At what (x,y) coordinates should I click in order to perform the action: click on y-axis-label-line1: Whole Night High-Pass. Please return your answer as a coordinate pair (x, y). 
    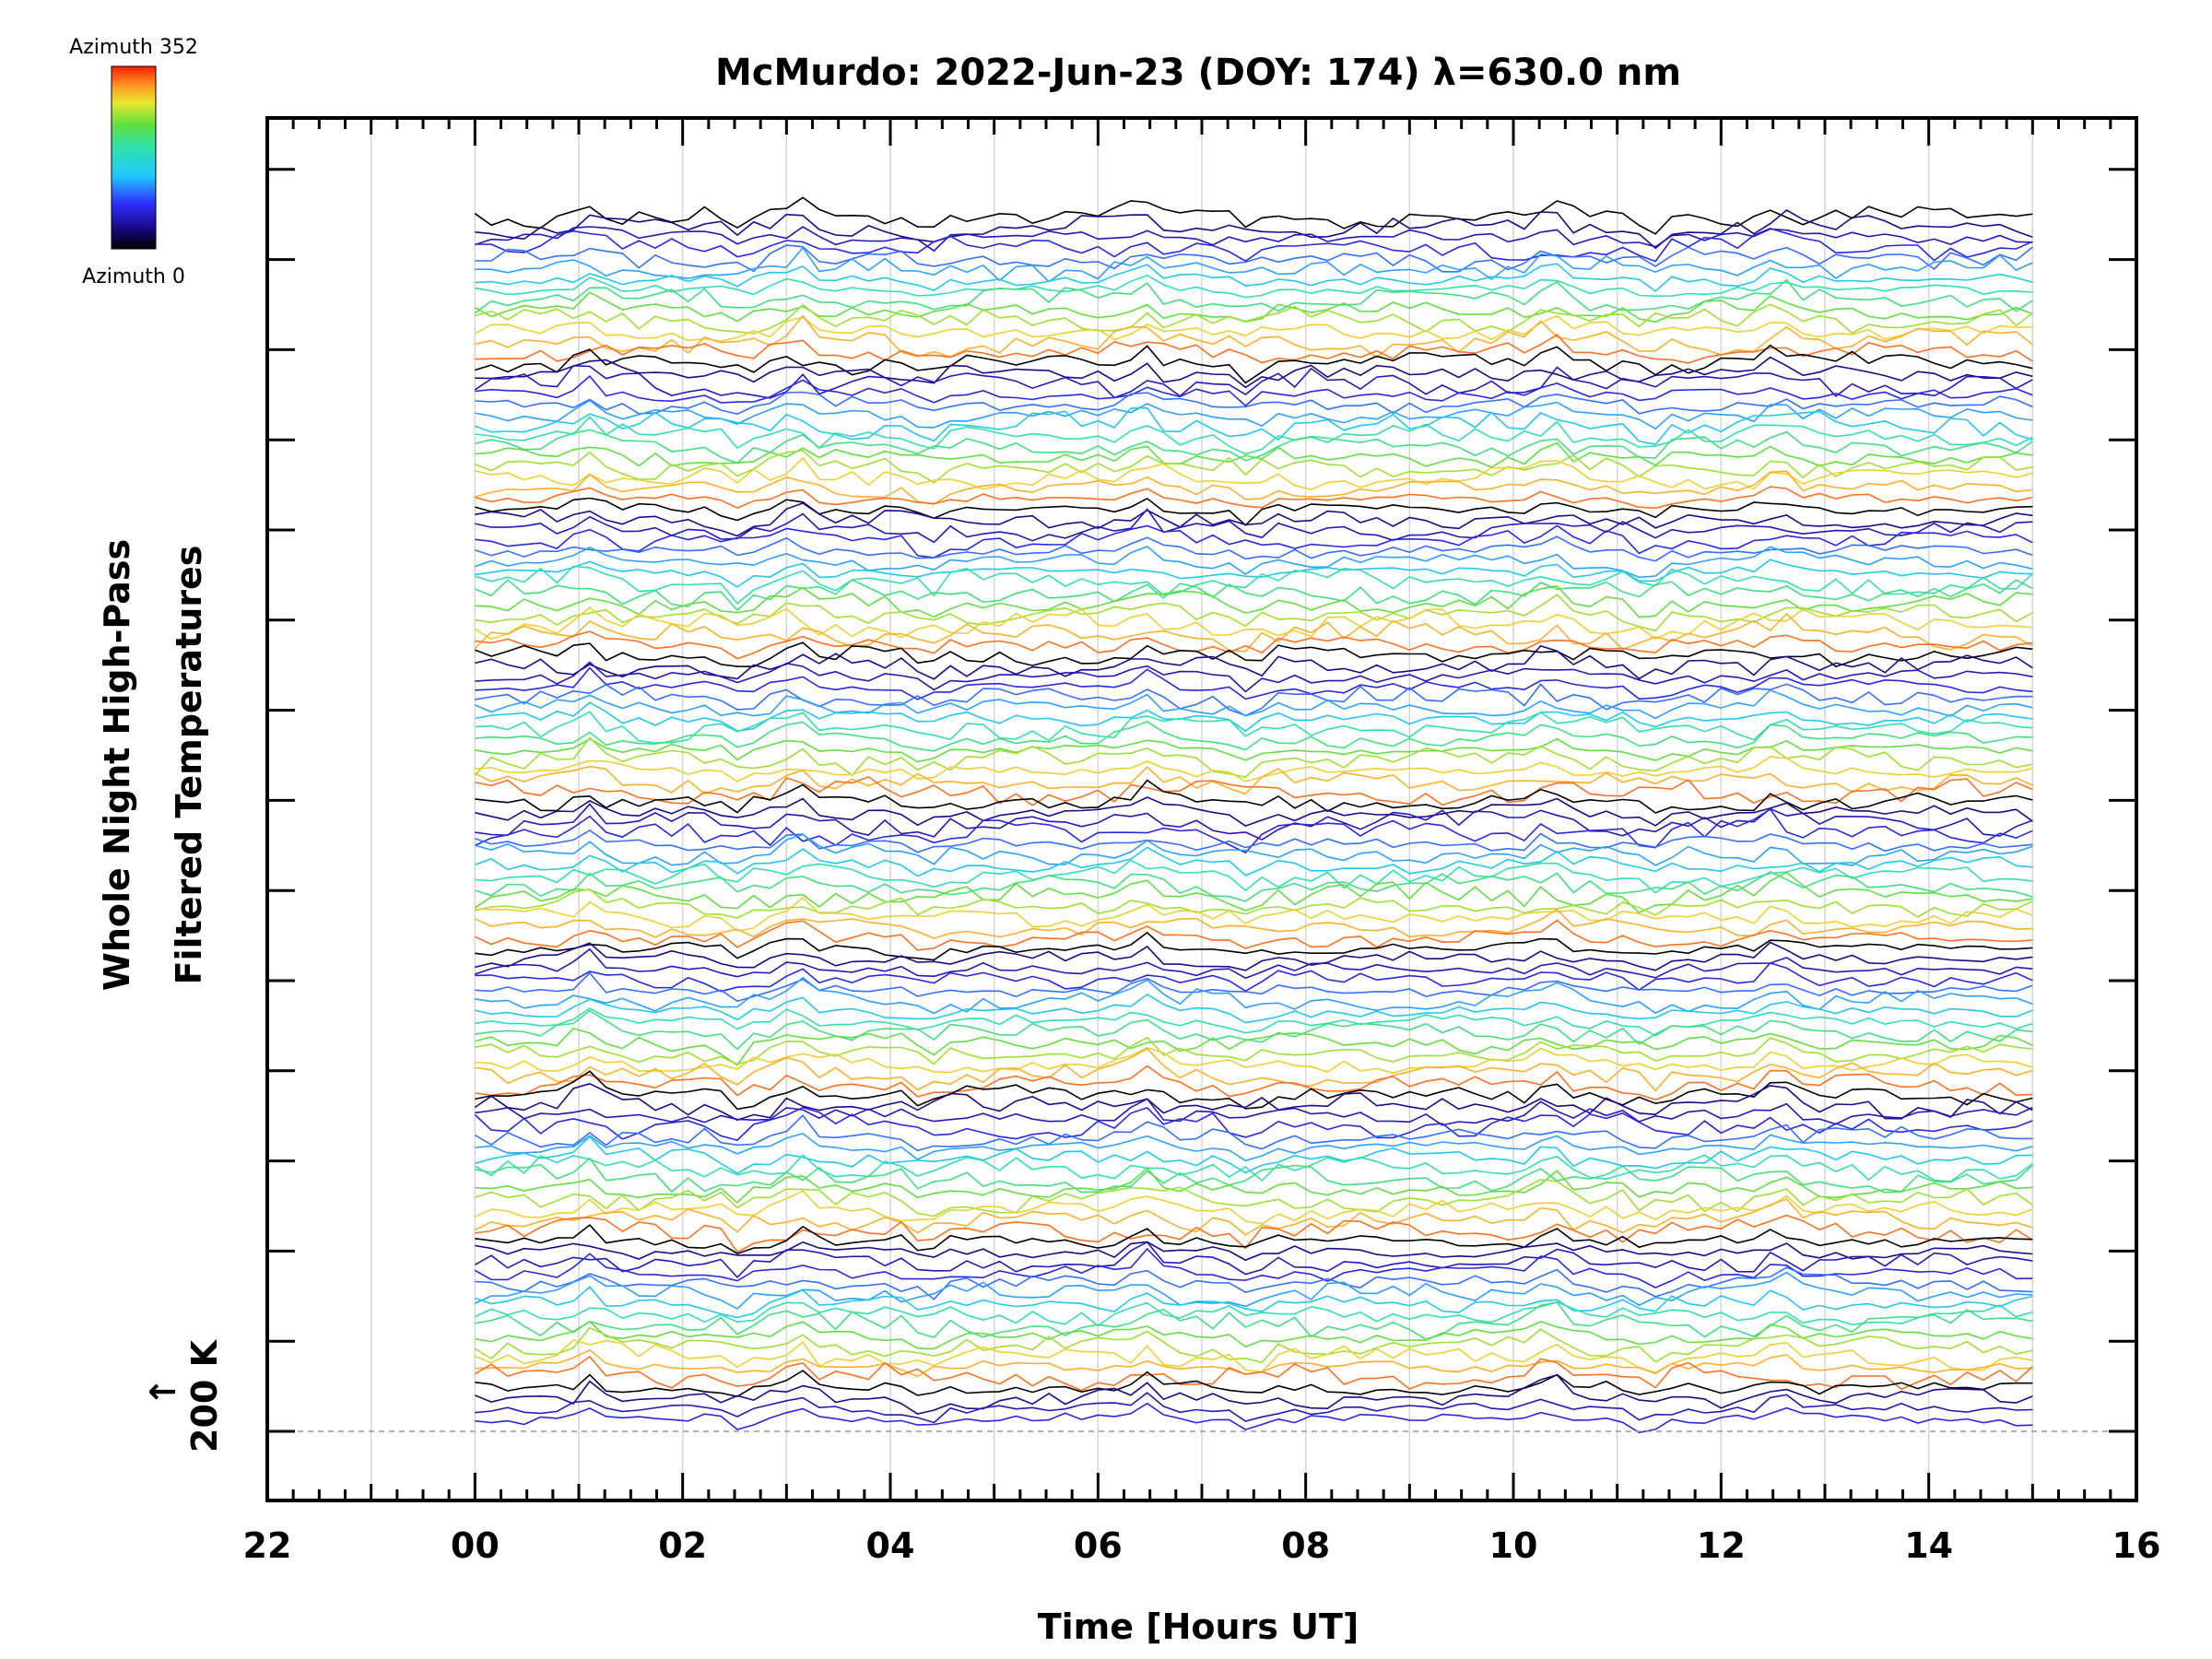
    Looking at the image, I should click on (117, 765).